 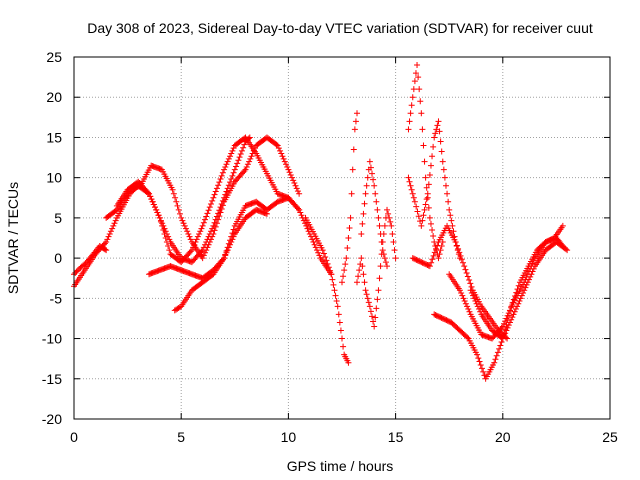 I want to click on y-tick-label: 20, so click(x=54, y=97).